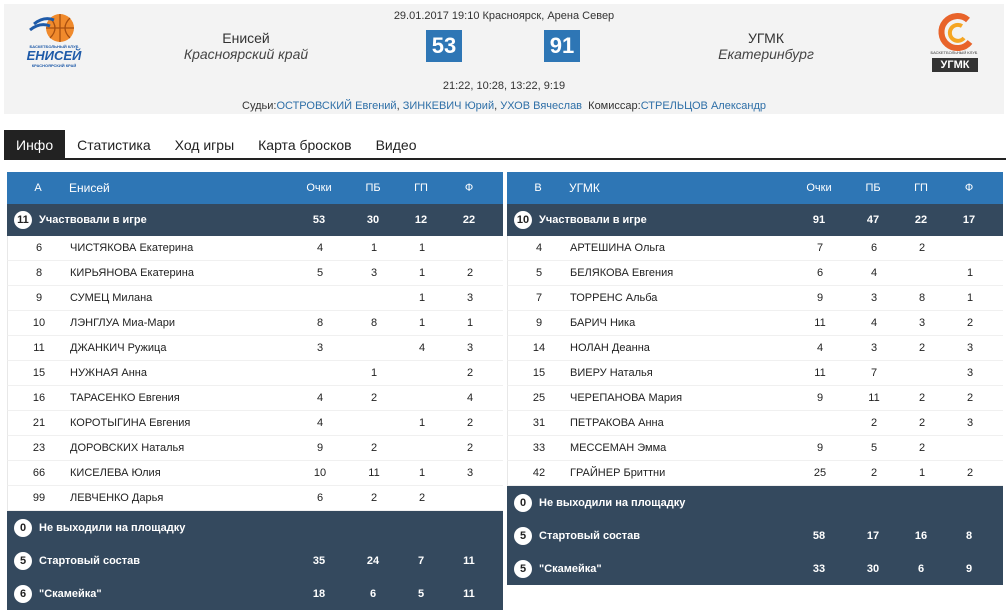  I want to click on player-name: НУЖНАЯ Анна, so click(108, 373).